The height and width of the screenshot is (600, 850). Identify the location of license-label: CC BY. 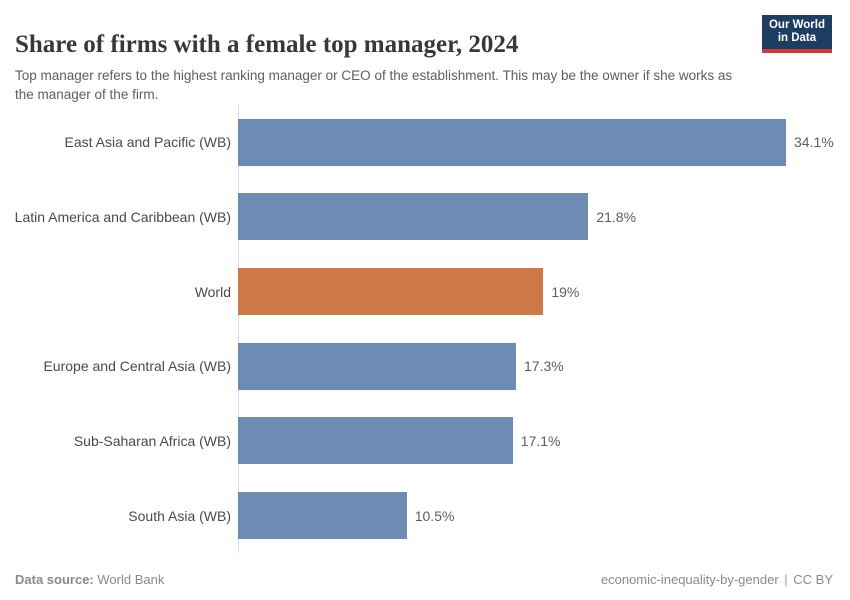
(813, 579).